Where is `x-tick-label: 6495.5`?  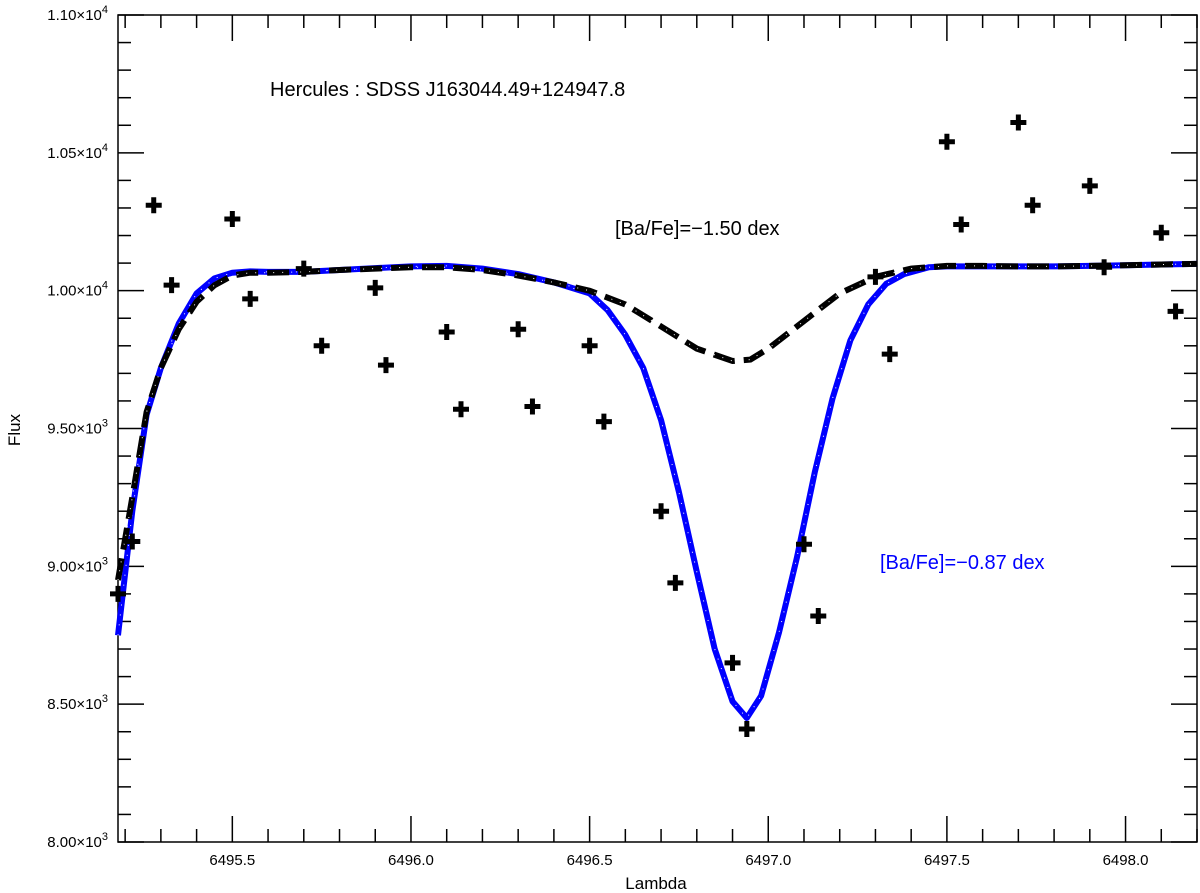
x-tick-label: 6495.5 is located at coordinates (232, 860).